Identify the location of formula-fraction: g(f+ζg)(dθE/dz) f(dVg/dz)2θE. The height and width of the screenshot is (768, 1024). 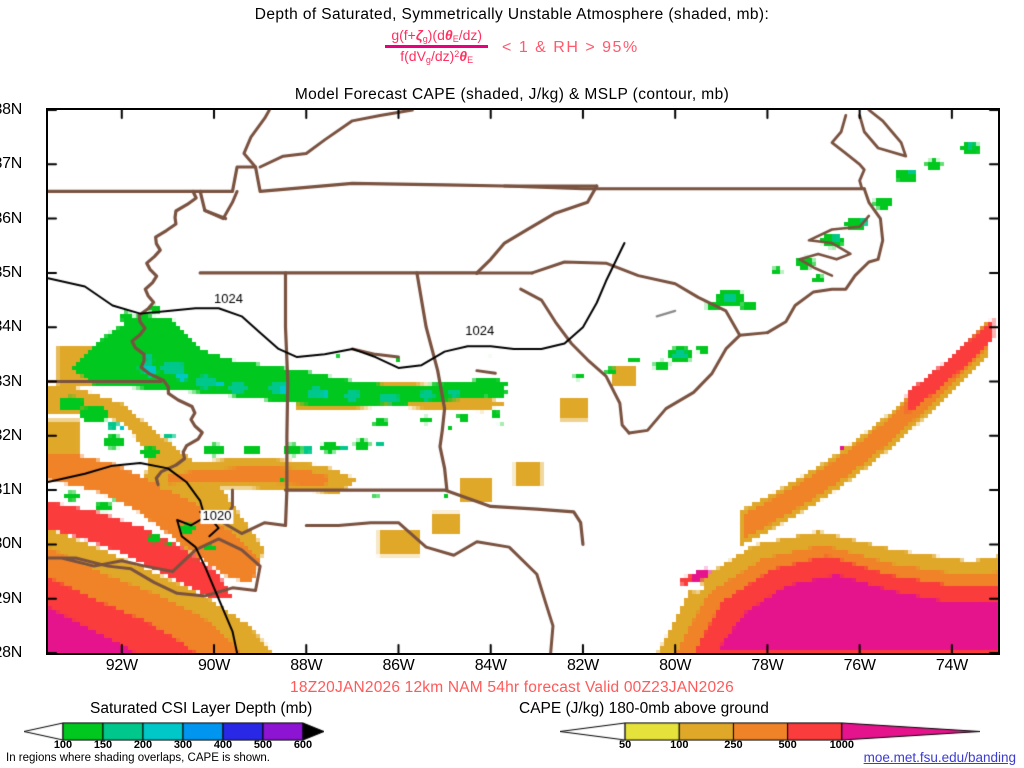
(437, 46).